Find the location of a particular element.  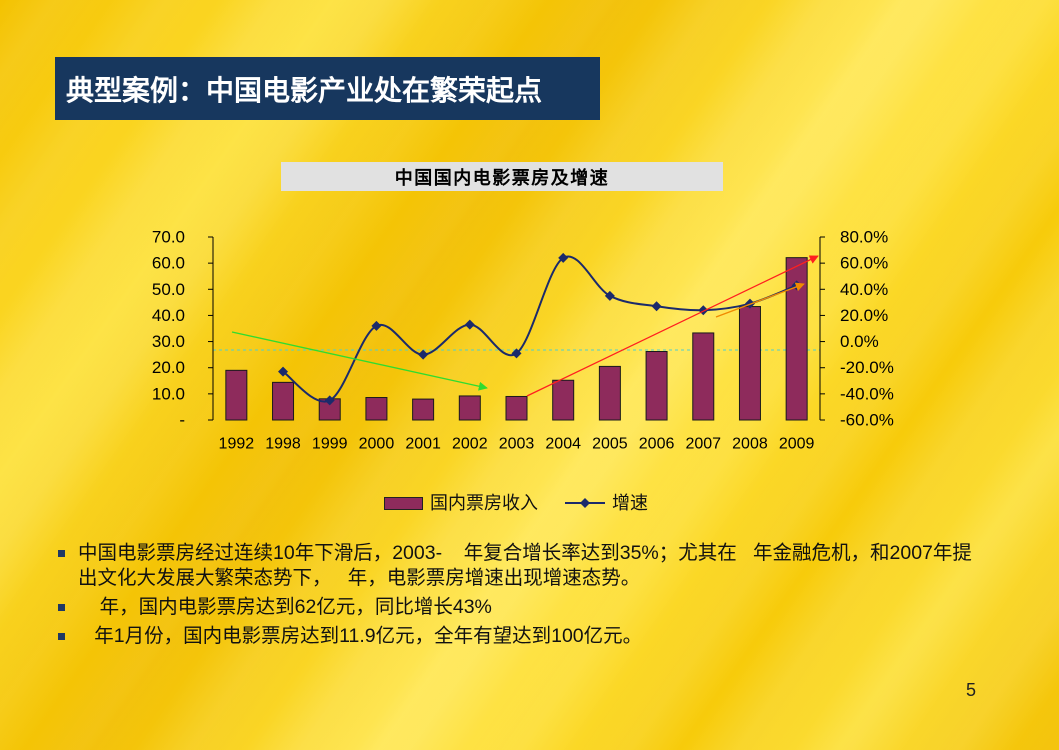

bullet-item-3: 年1月份，国内电影票房达到11.9亿元，全年有望达到100亿元。 is located at coordinates (565, 636).